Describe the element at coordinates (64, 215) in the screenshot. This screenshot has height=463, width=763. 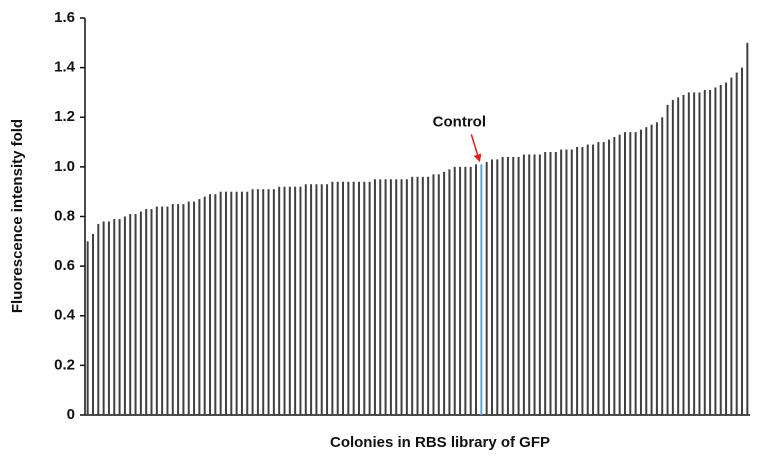
I see `y-tick-label: 0.8` at that location.